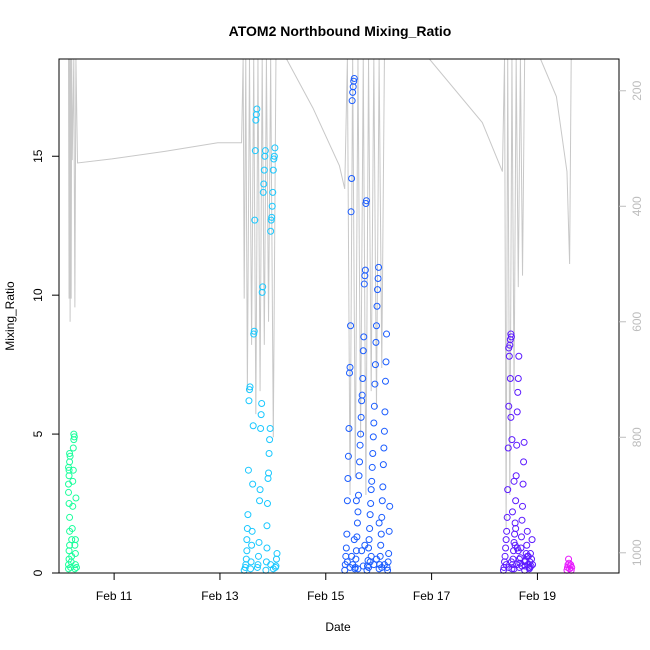  What do you see at coordinates (637, 321) in the screenshot?
I see `y2-tick-label: 600` at bounding box center [637, 321].